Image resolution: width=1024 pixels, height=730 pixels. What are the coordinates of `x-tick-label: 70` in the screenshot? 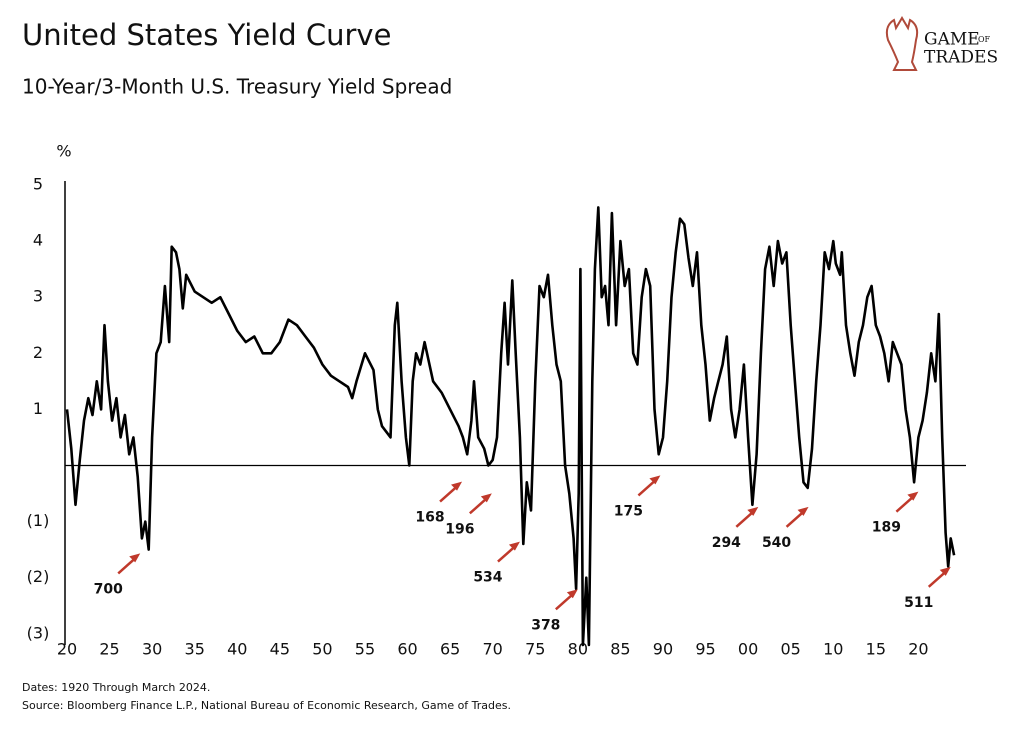 It's located at (493, 649).